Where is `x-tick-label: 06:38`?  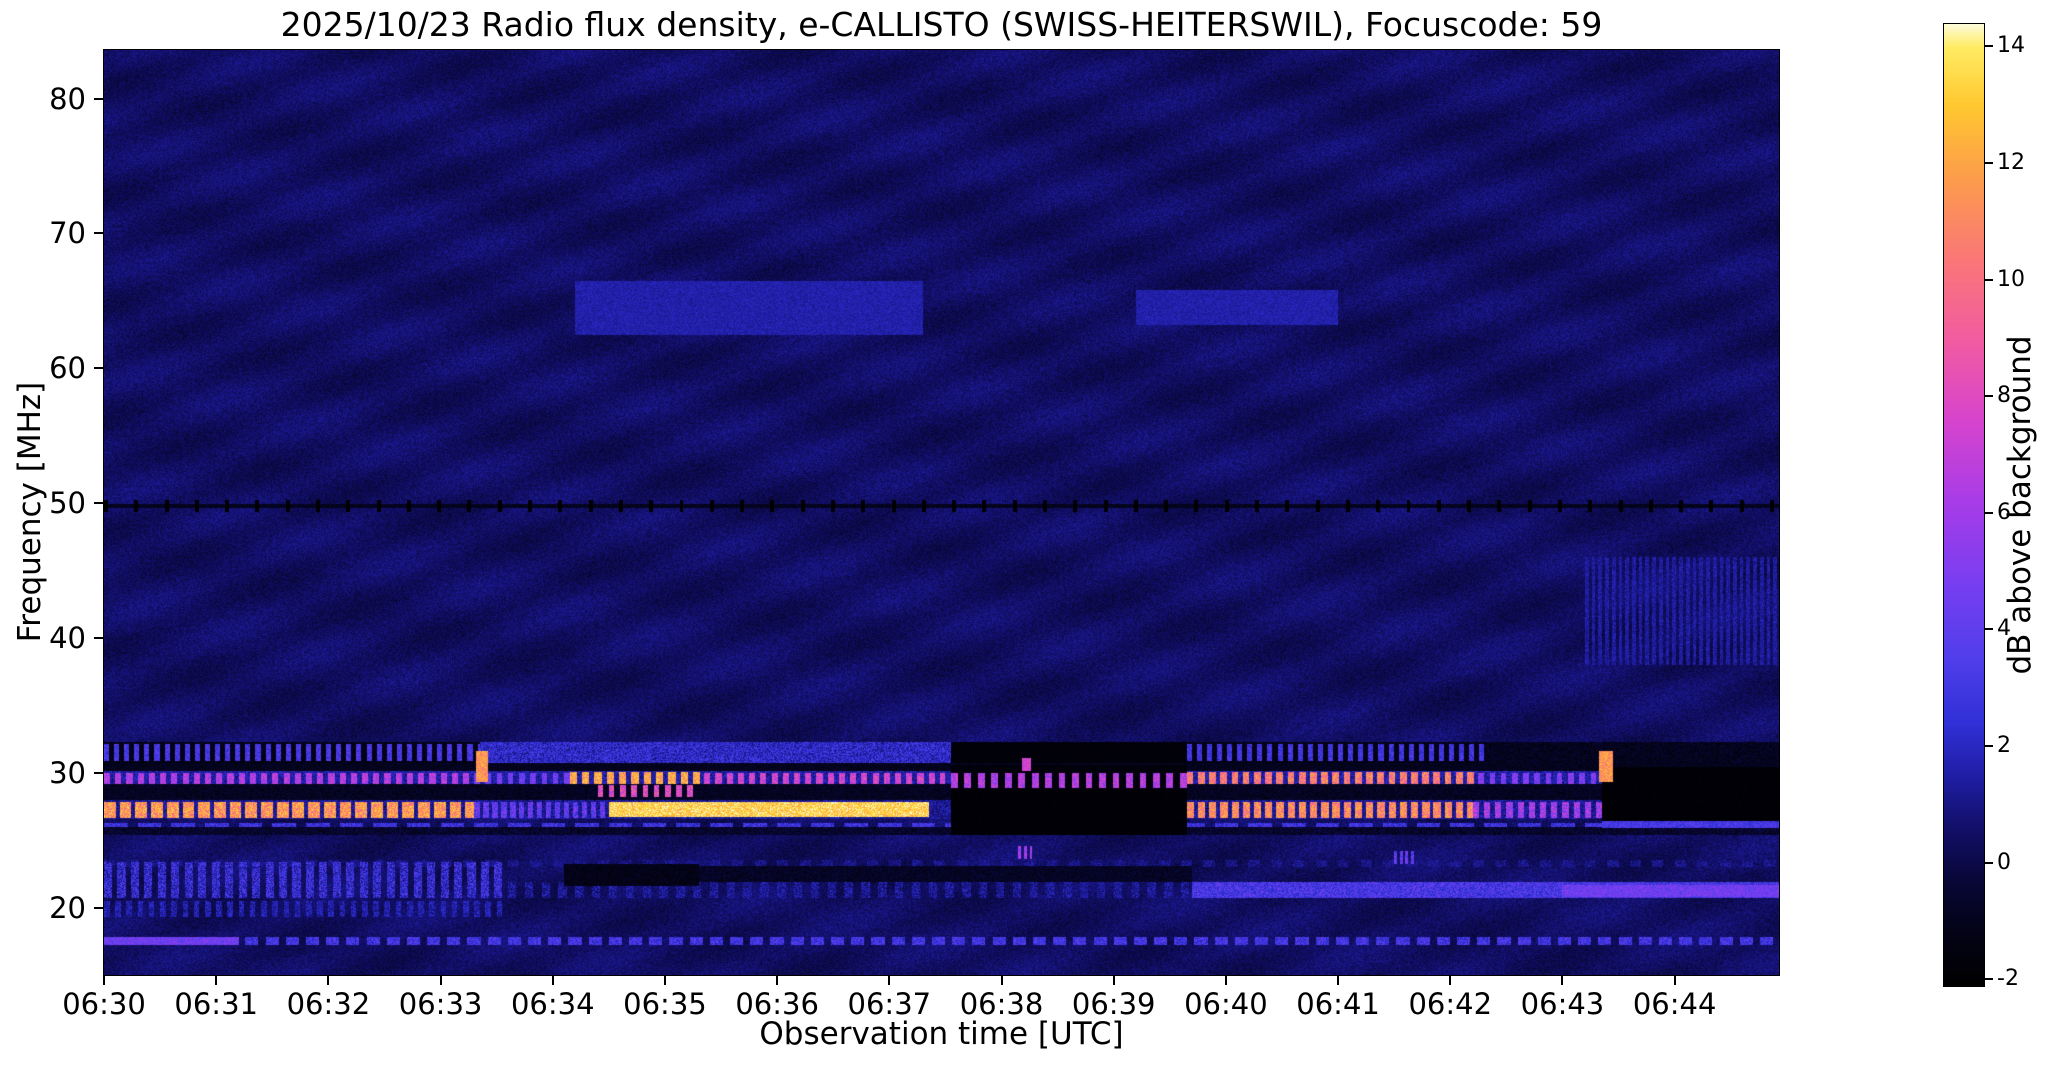 x-tick-label: 06:38 is located at coordinates (1001, 1004).